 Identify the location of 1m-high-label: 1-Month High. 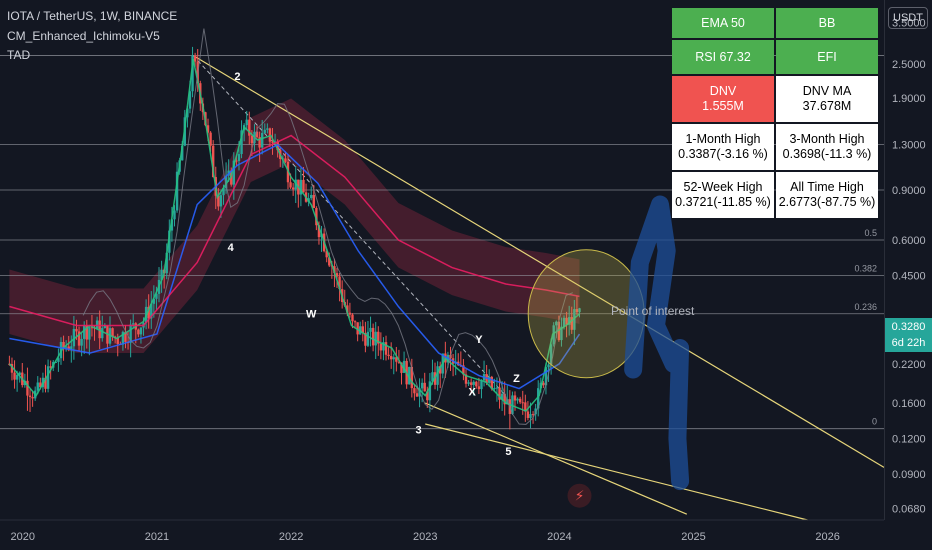
(723, 139).